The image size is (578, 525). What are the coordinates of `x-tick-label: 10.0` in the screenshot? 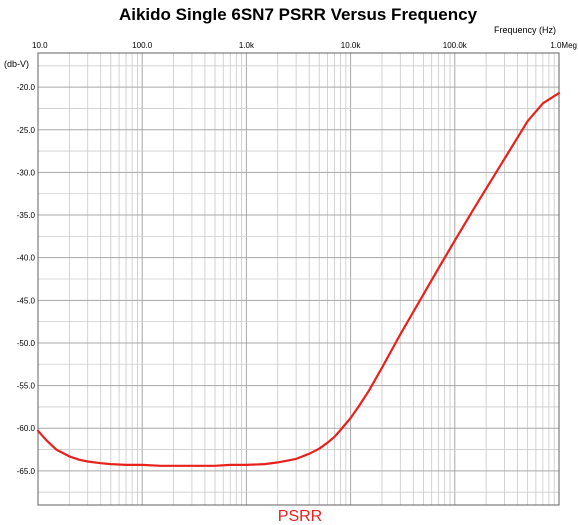 It's located at (40, 45).